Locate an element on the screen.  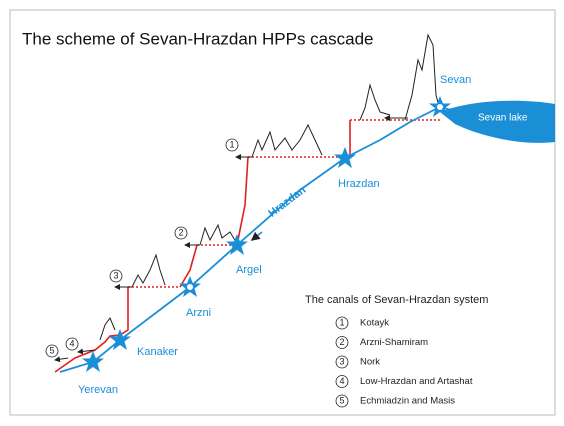
station-label: Yerevan is located at coordinates (98, 390).